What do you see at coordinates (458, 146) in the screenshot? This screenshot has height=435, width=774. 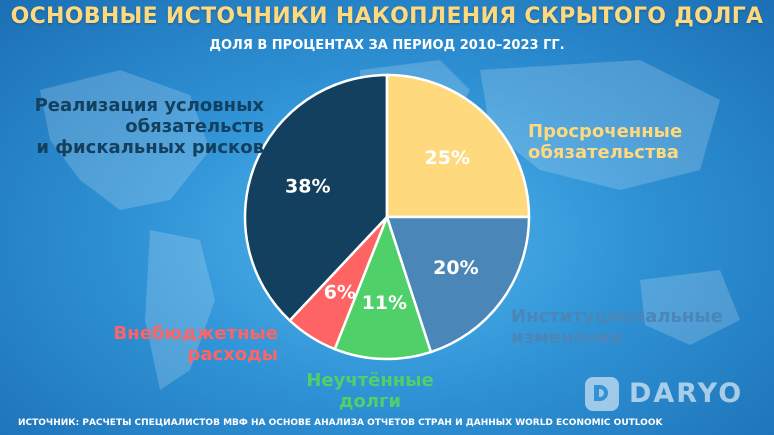 I see `slice-overdue-obligations` at bounding box center [458, 146].